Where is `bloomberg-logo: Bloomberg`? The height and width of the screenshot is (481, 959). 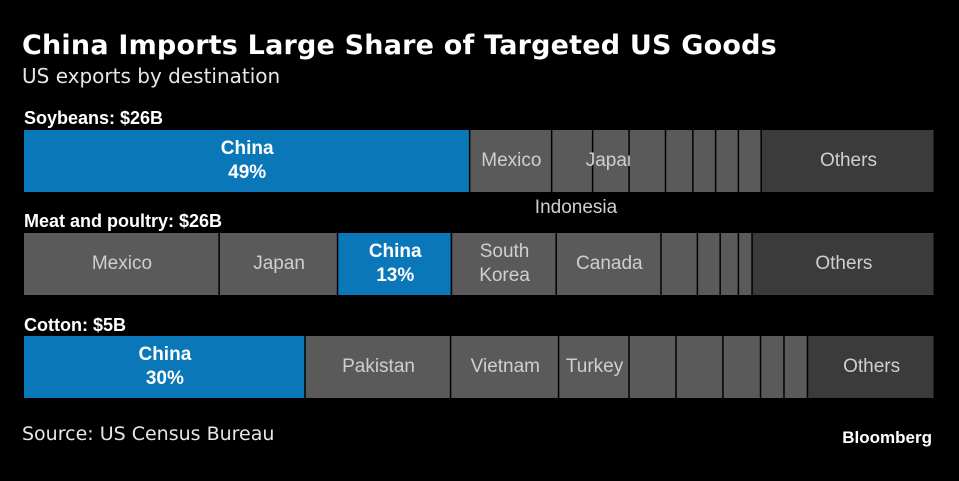
bloomberg-logo: Bloomberg is located at coordinates (887, 437).